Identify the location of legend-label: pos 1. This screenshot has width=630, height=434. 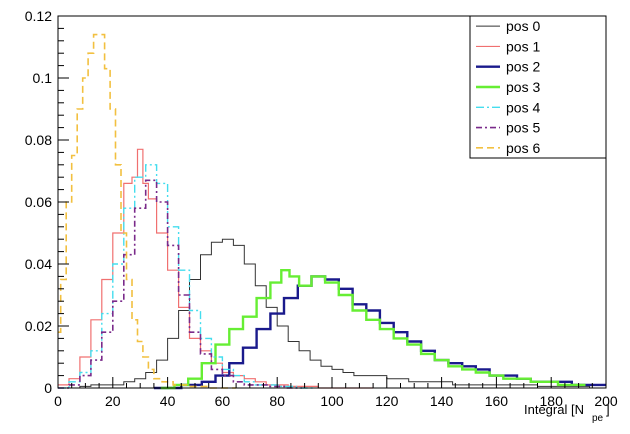
(523, 46).